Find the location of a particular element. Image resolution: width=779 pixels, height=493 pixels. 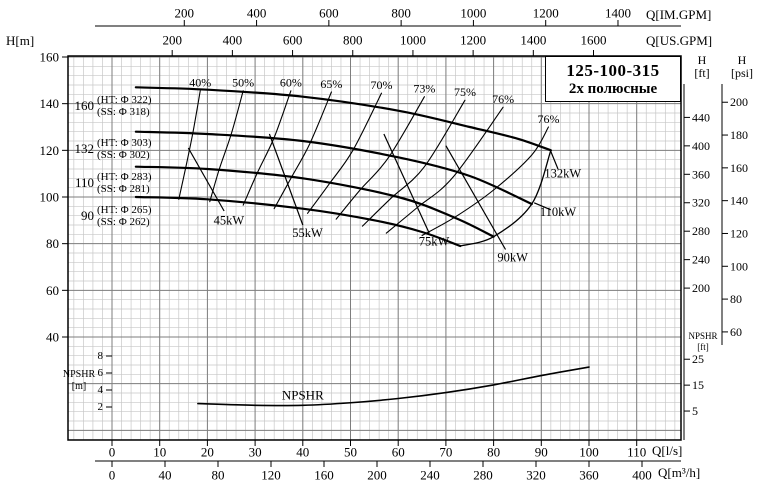

impeller-ss: (SS: Φ 318) is located at coordinates (123, 112).